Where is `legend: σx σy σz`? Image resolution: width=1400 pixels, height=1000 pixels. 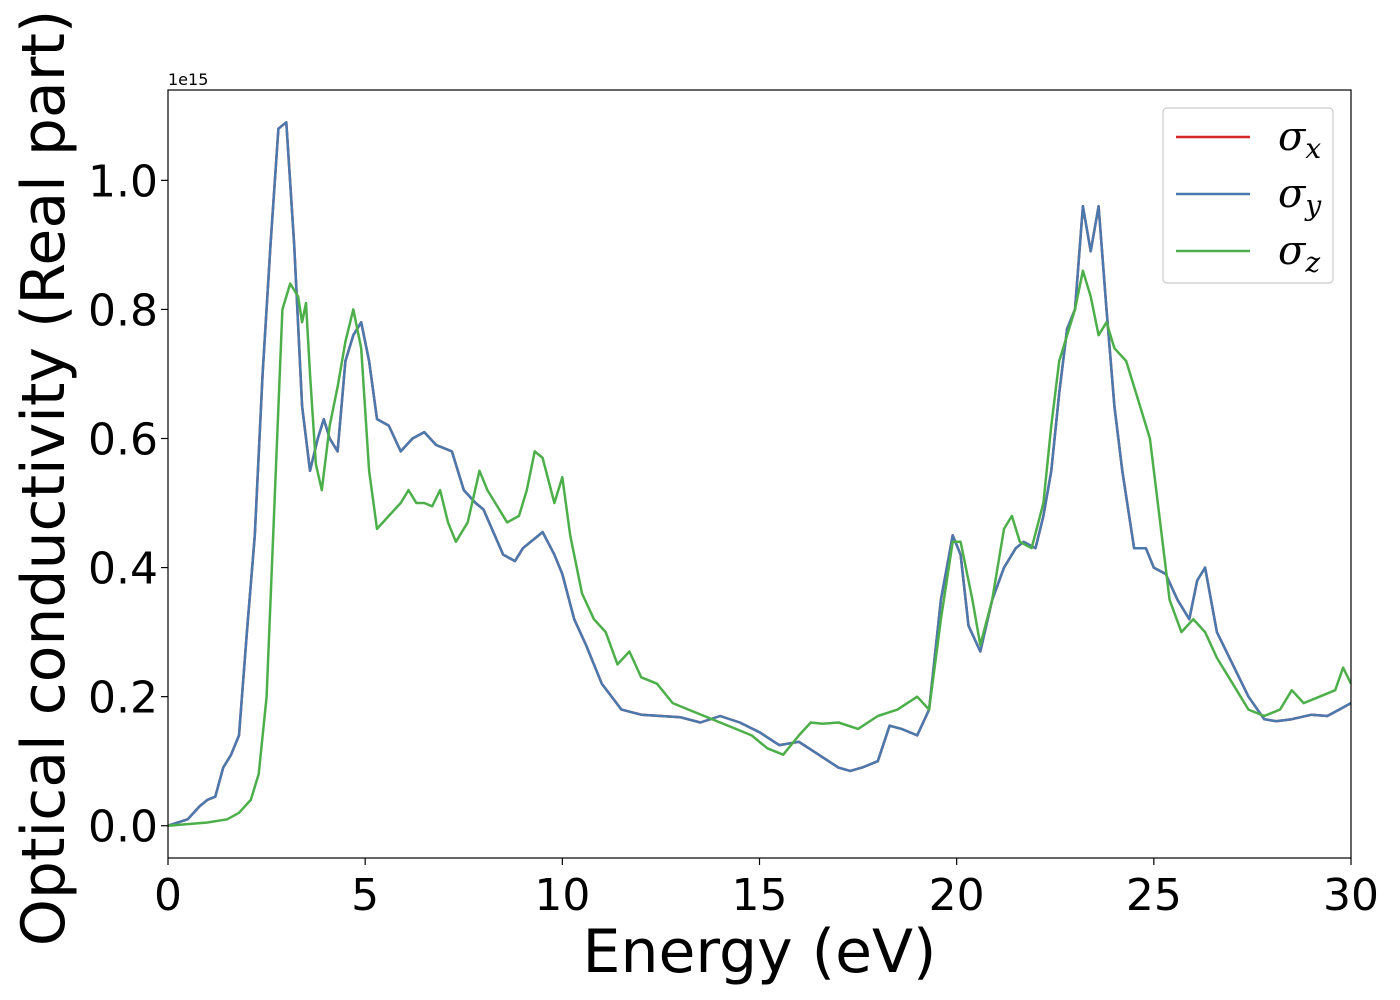
legend: σx σy σz is located at coordinates (1248, 195).